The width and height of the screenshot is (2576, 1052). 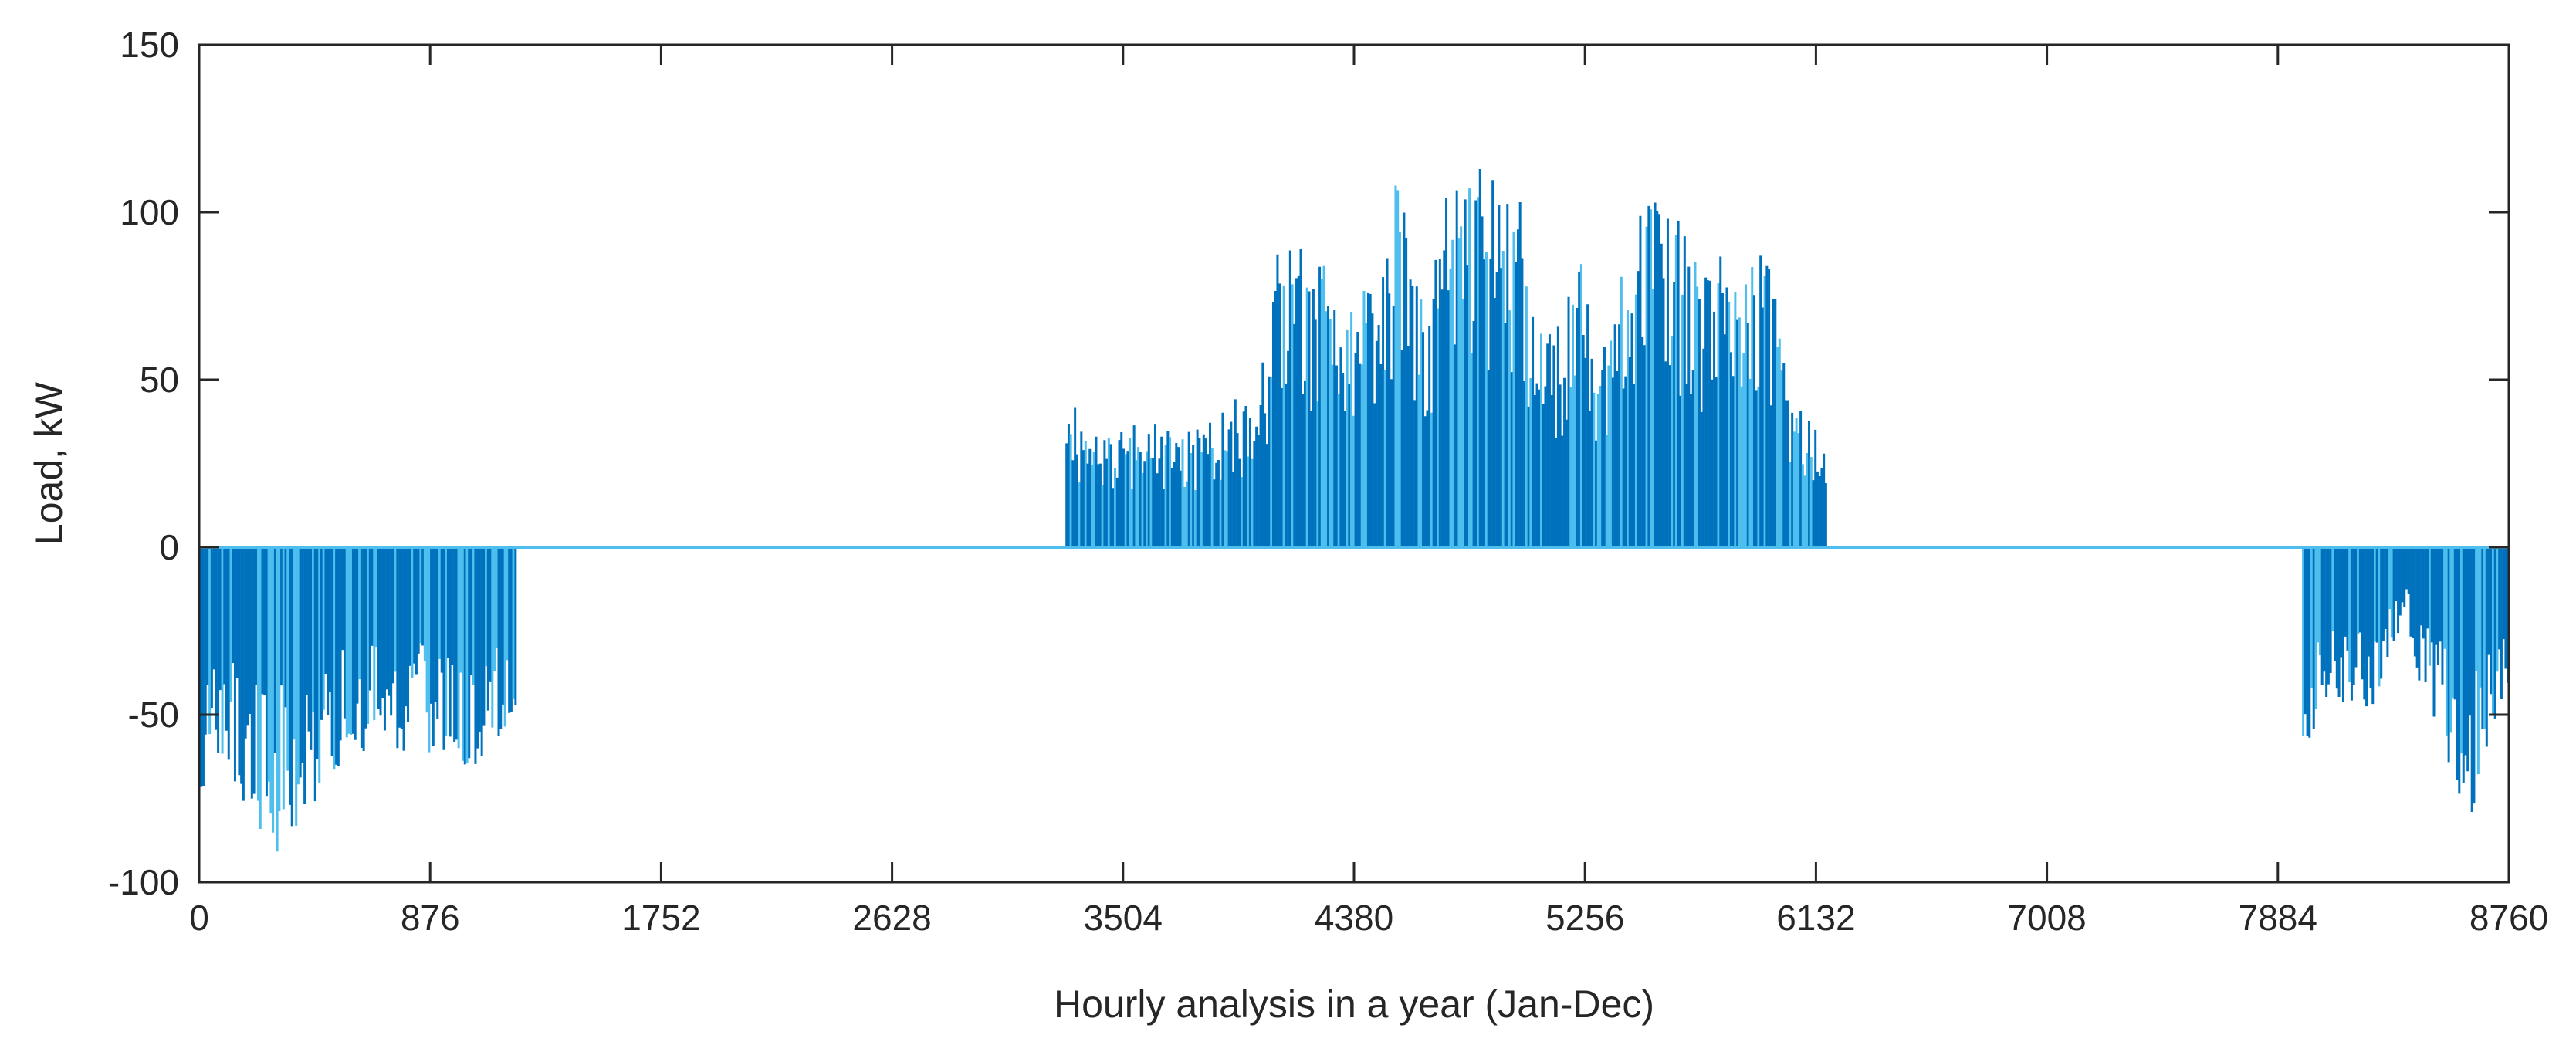 I want to click on x-tick-label: 3504, so click(x=1123, y=918).